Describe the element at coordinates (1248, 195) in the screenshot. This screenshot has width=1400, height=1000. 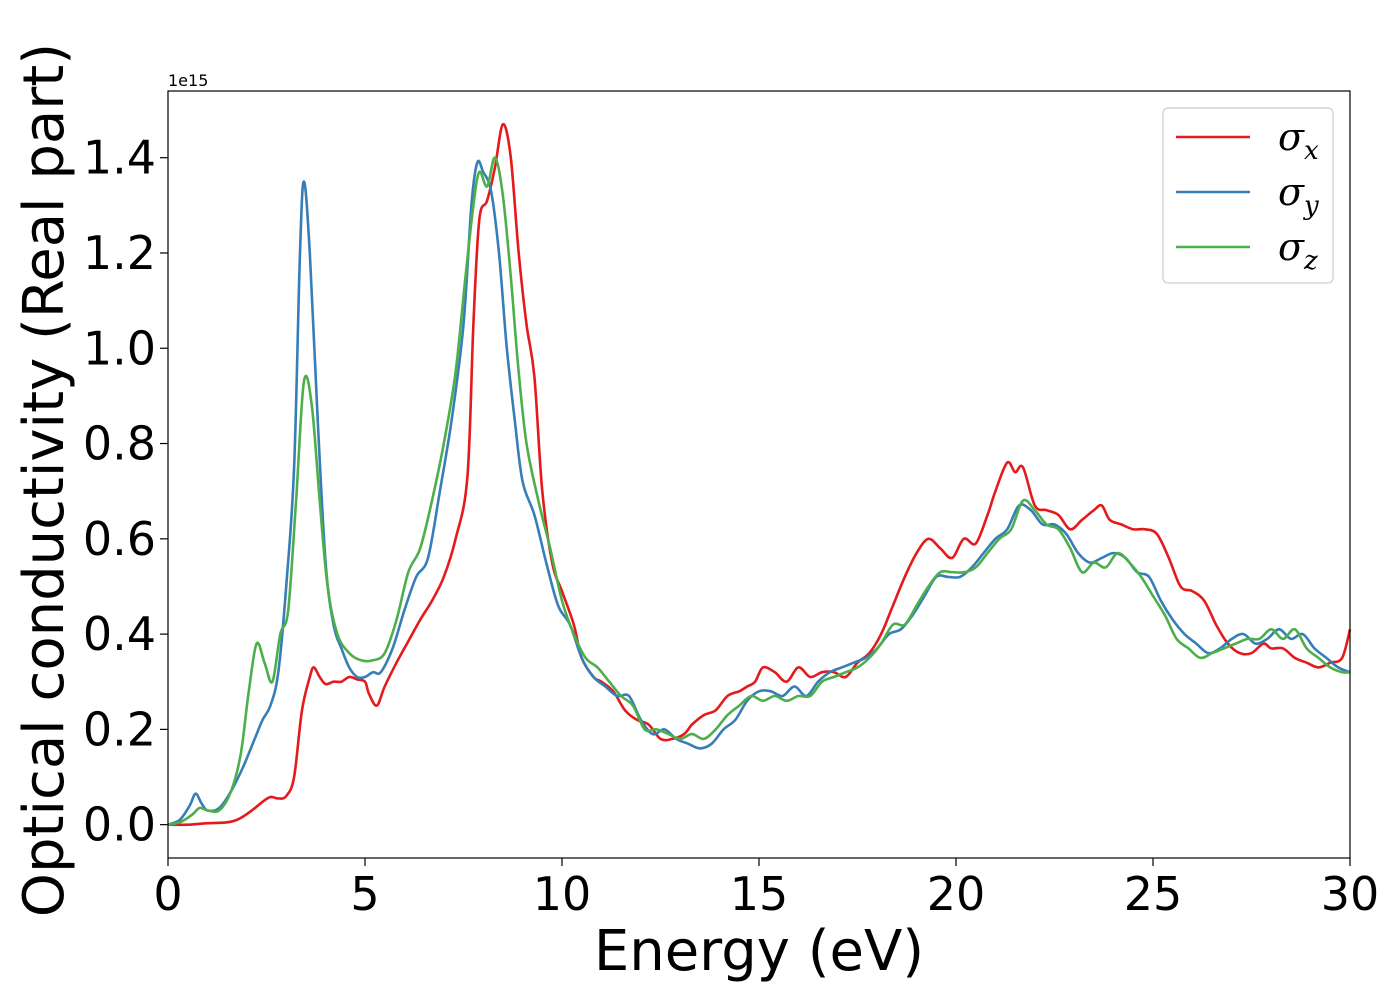
I see `legend-frame` at that location.